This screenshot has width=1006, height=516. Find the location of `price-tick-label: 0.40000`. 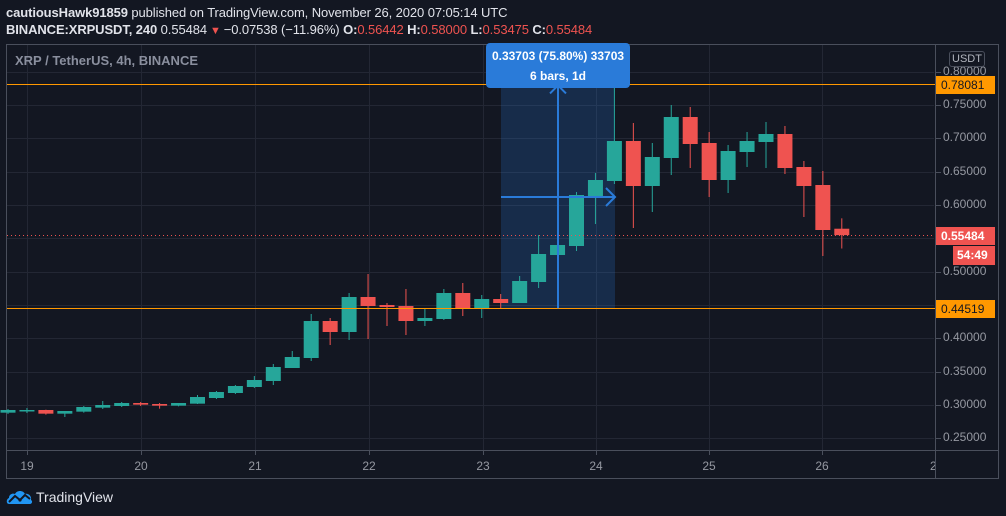

price-tick-label: 0.40000 is located at coordinates (965, 337).